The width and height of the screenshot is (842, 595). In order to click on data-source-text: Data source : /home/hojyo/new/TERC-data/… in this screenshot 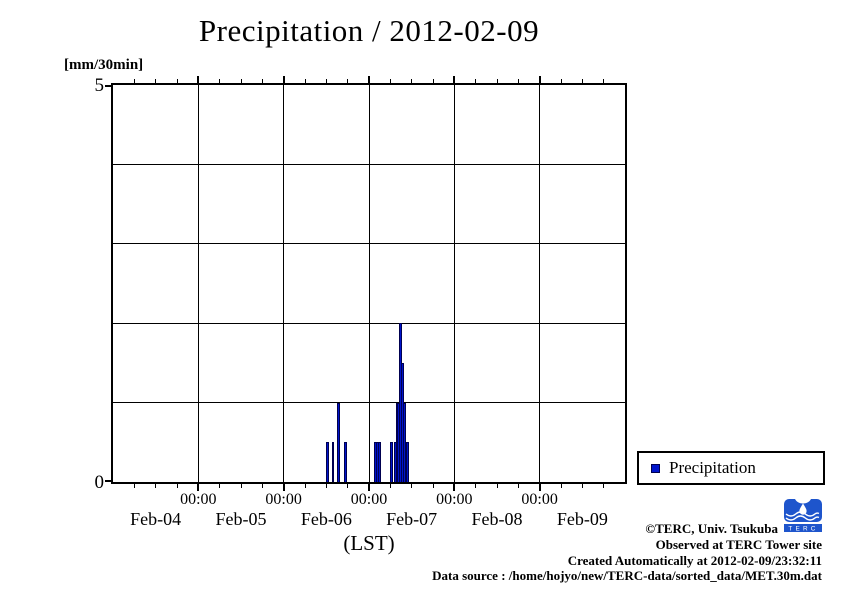, I will do `click(627, 575)`.